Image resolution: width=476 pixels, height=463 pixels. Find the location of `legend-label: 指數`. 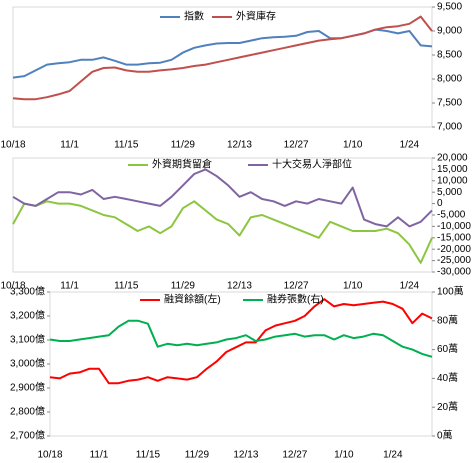

legend-label: 指數 is located at coordinates (194, 16).